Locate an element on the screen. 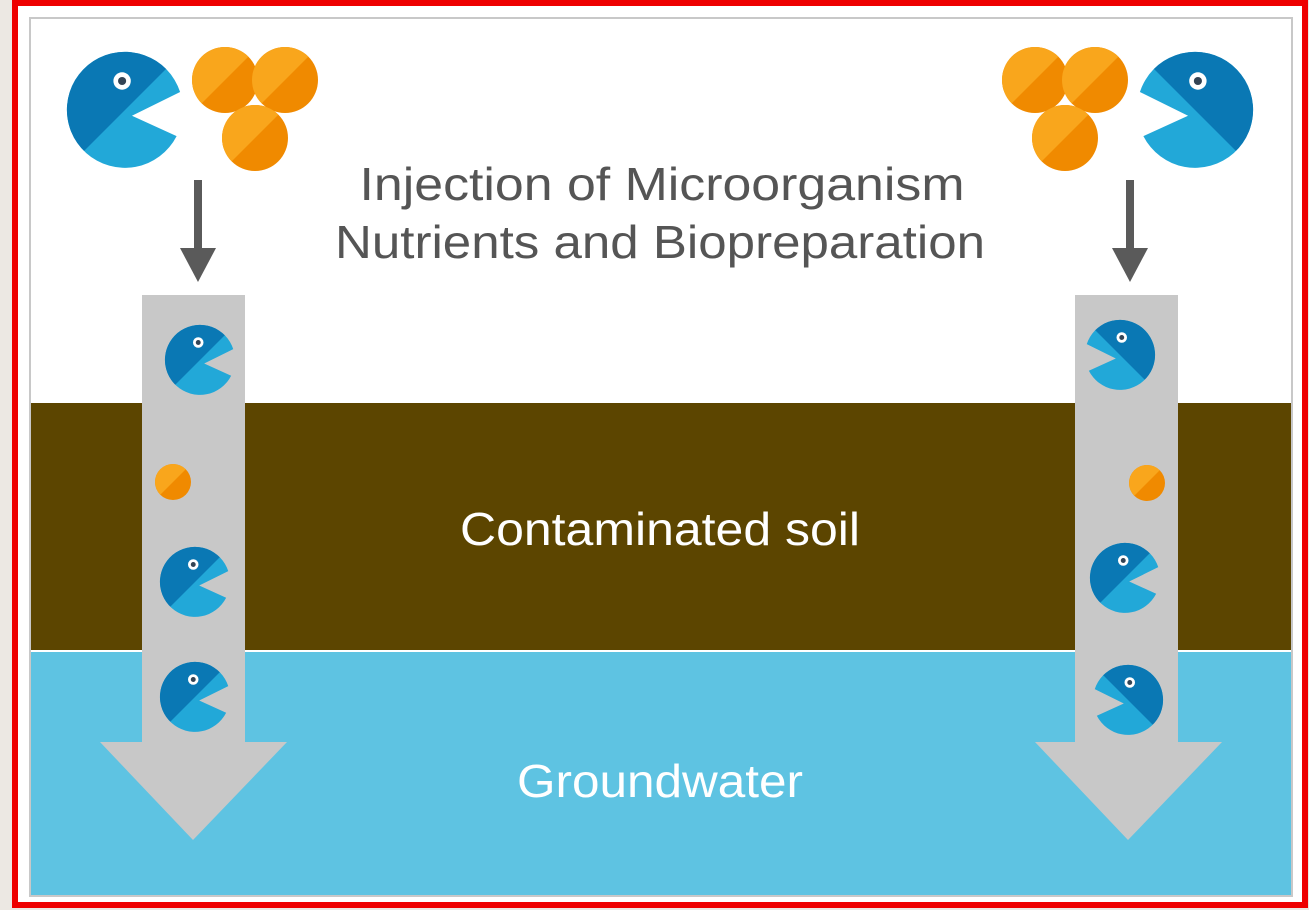 The image size is (1309, 910). water-label: Groundwater is located at coordinates (660, 781).